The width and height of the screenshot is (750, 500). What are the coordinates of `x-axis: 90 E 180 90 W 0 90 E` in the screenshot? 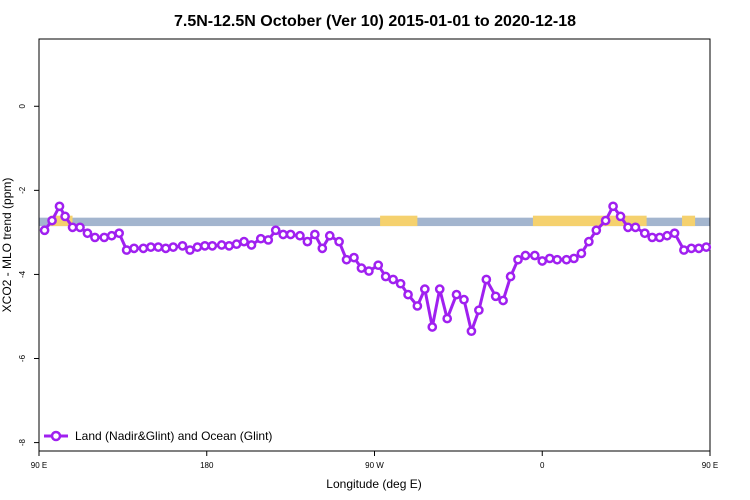 It's located at (374, 460).